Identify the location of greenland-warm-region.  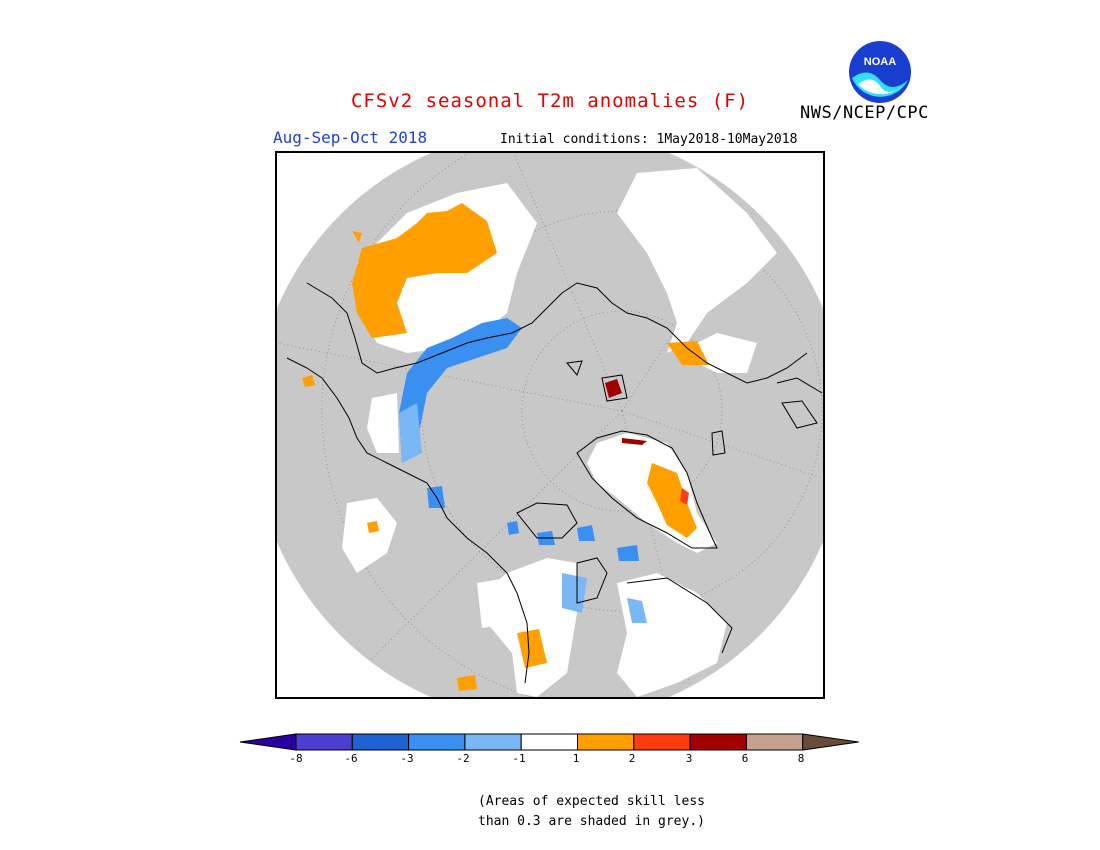
(672, 500).